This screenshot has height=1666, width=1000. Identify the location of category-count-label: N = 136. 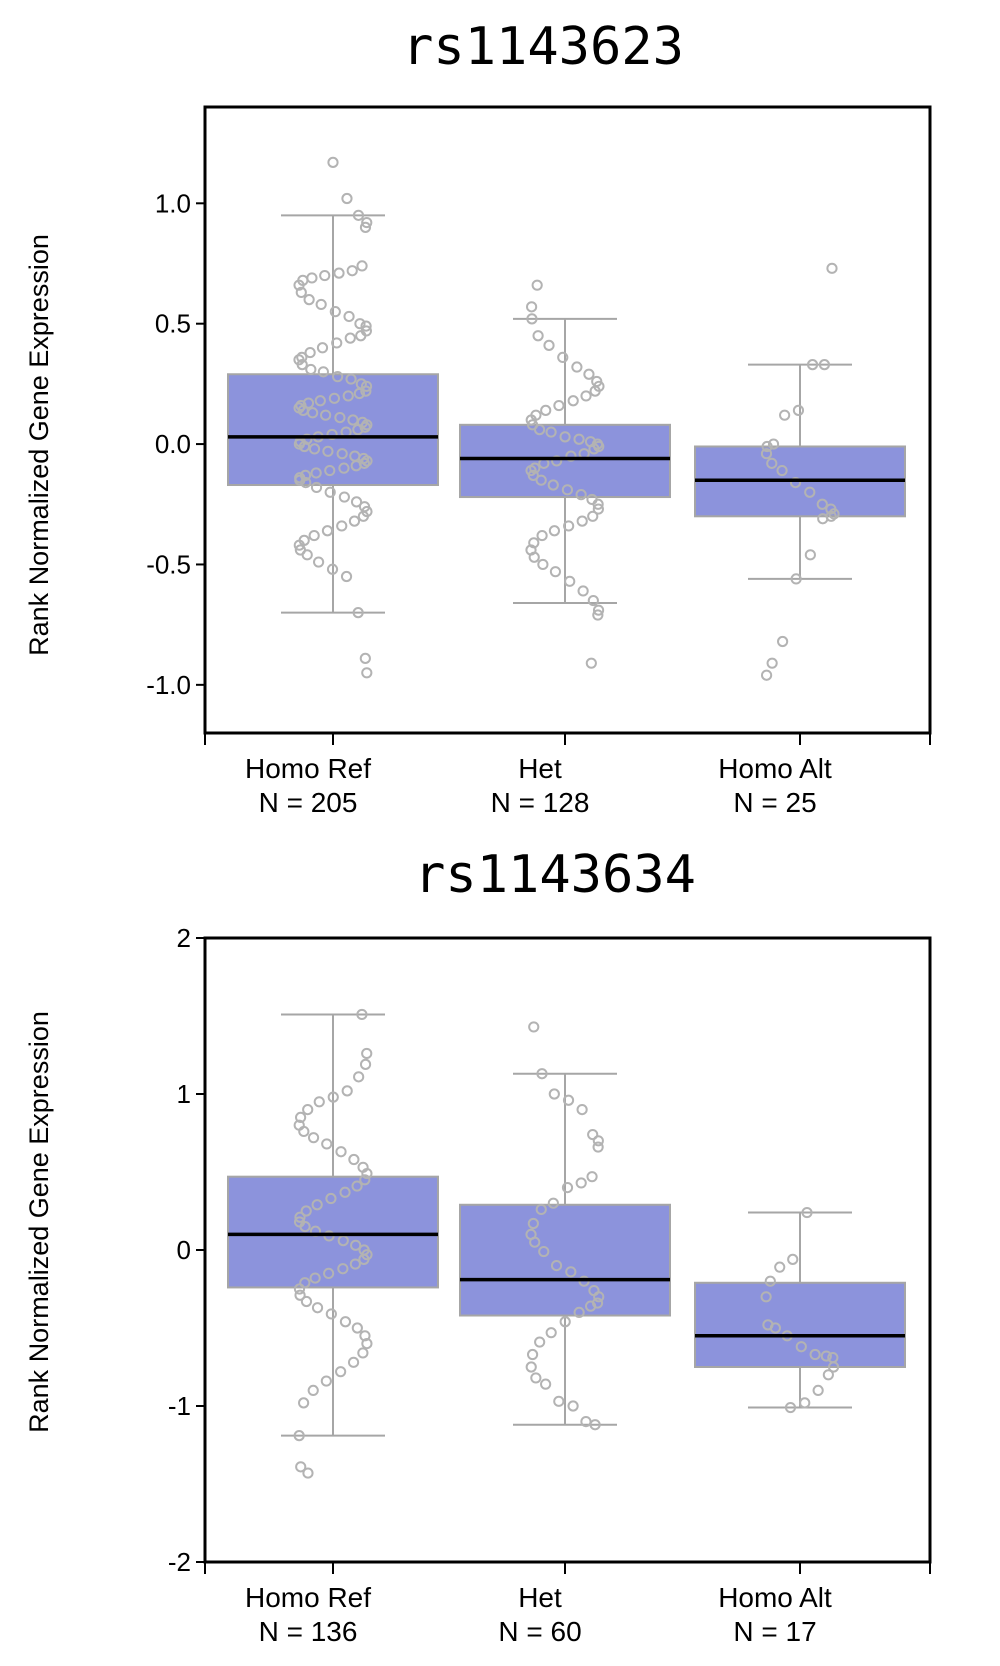
(308, 1631).